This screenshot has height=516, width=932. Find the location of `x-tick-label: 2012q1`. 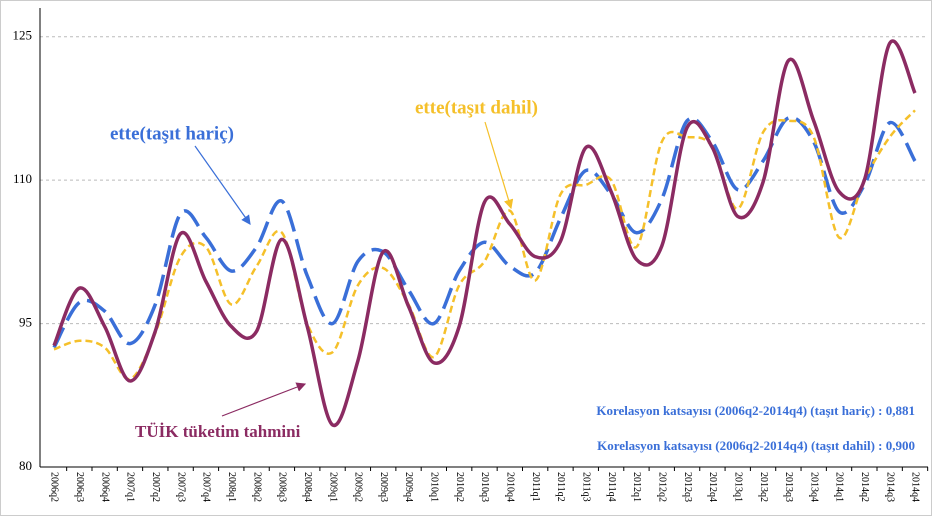

x-tick-label: 2012q1 is located at coordinates (636, 487).